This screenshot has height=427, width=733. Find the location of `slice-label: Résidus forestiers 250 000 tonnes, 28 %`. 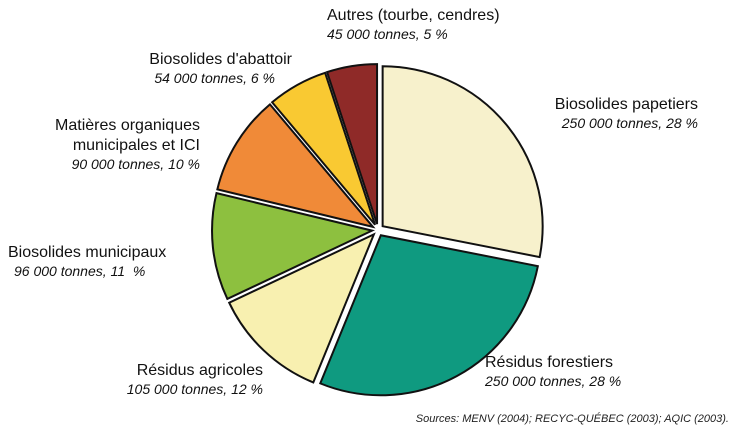

slice-label: Résidus forestiers 250 000 tonnes, 28 % is located at coordinates (585, 372).